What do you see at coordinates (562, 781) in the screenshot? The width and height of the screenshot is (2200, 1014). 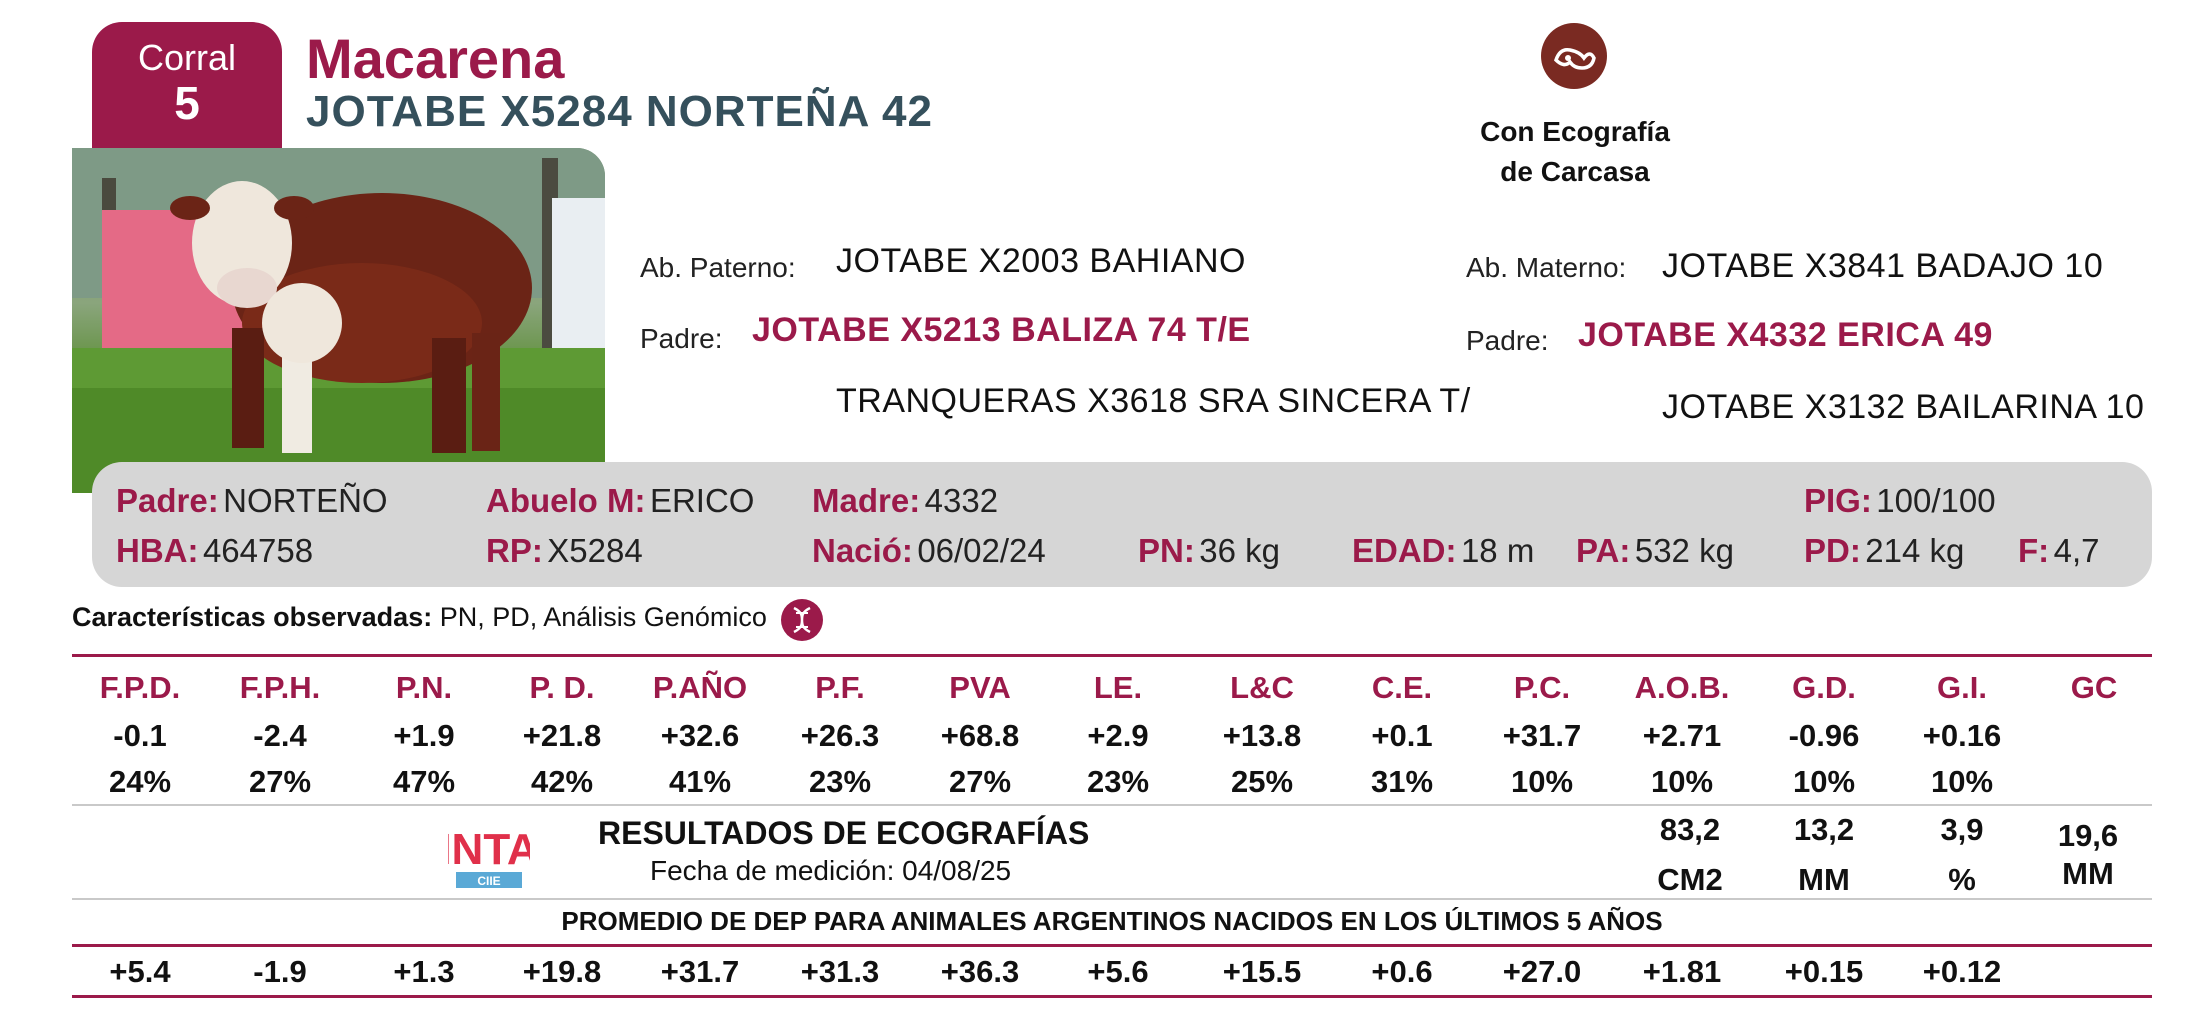 I see `dep-precision-4: 42%` at bounding box center [562, 781].